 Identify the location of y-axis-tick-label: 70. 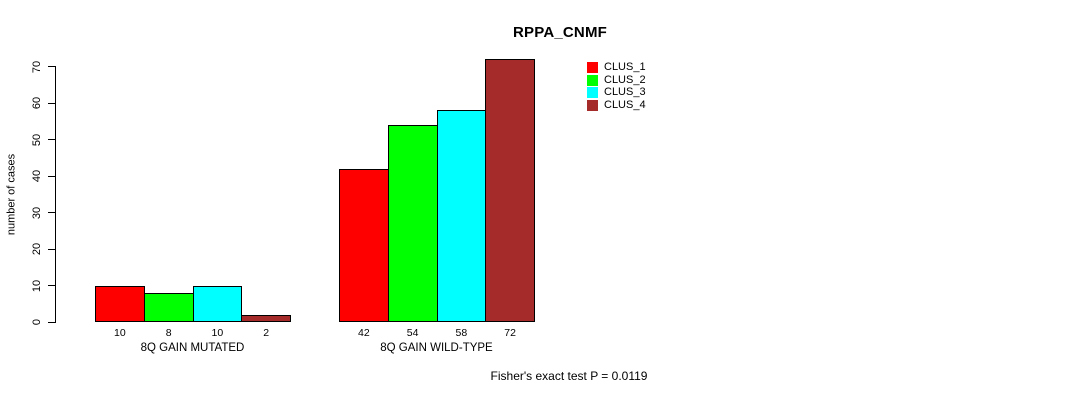
(37, 66).